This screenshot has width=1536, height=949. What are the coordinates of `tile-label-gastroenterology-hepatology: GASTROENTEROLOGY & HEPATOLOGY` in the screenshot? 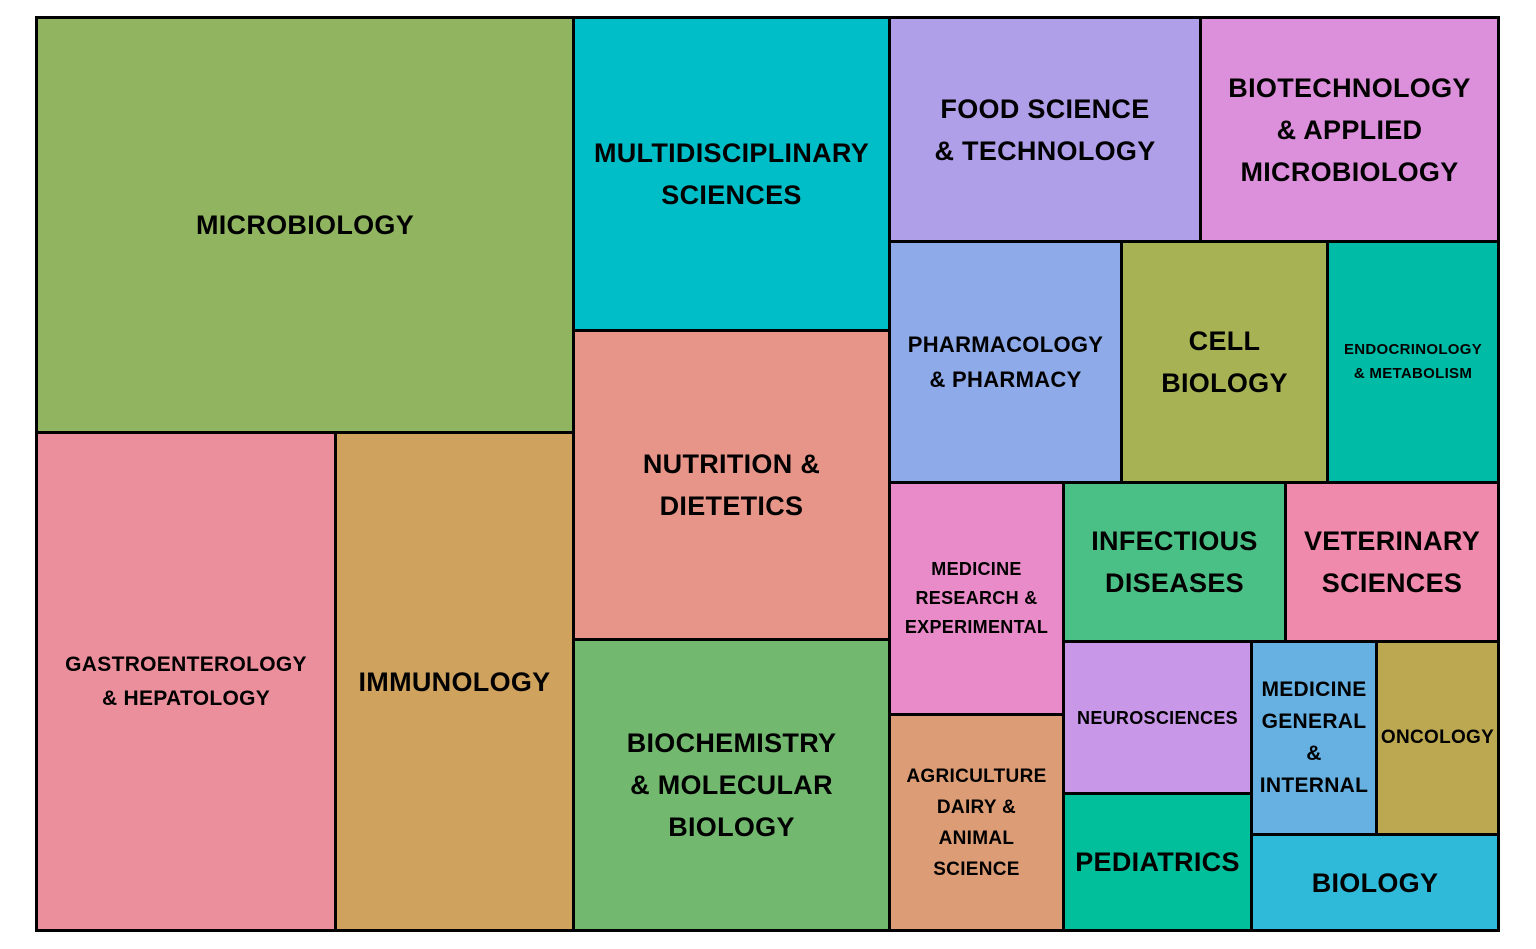 It's located at (186, 681).